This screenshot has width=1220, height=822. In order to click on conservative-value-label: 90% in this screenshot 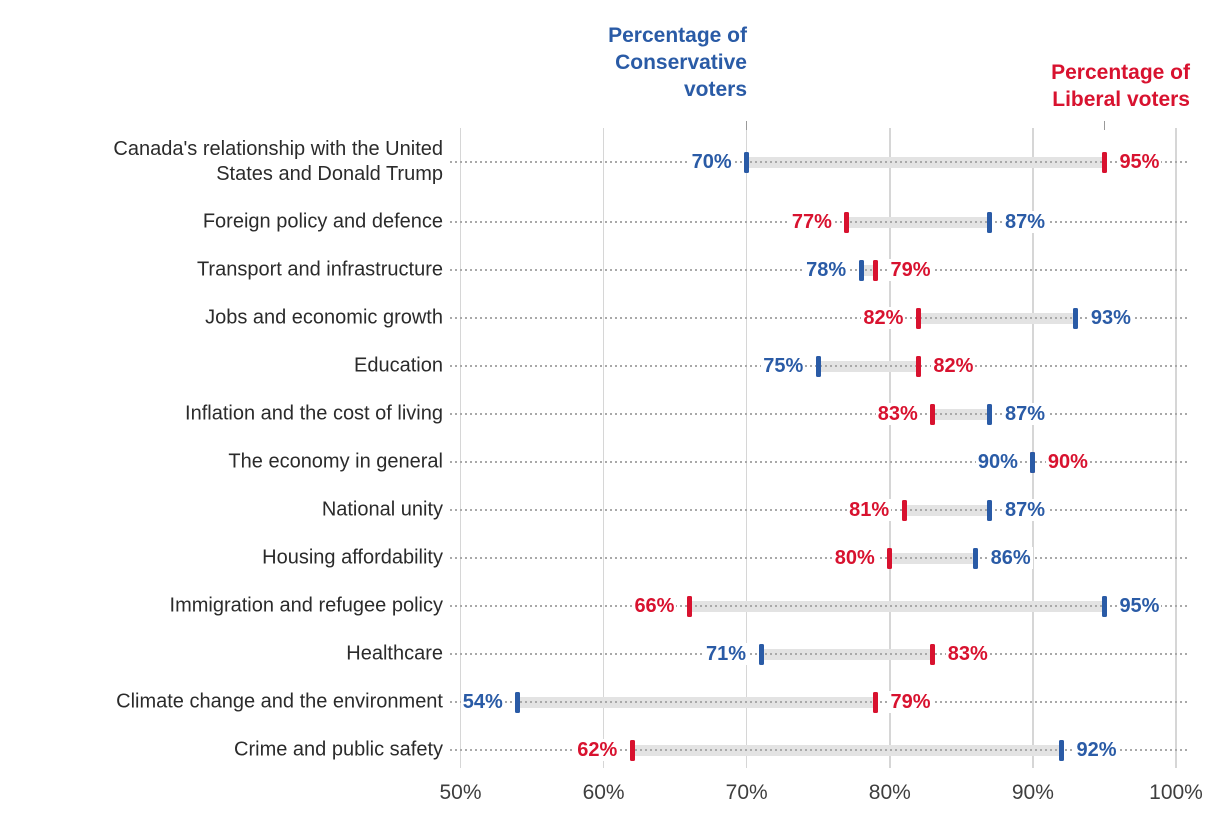, I will do `click(997, 462)`.